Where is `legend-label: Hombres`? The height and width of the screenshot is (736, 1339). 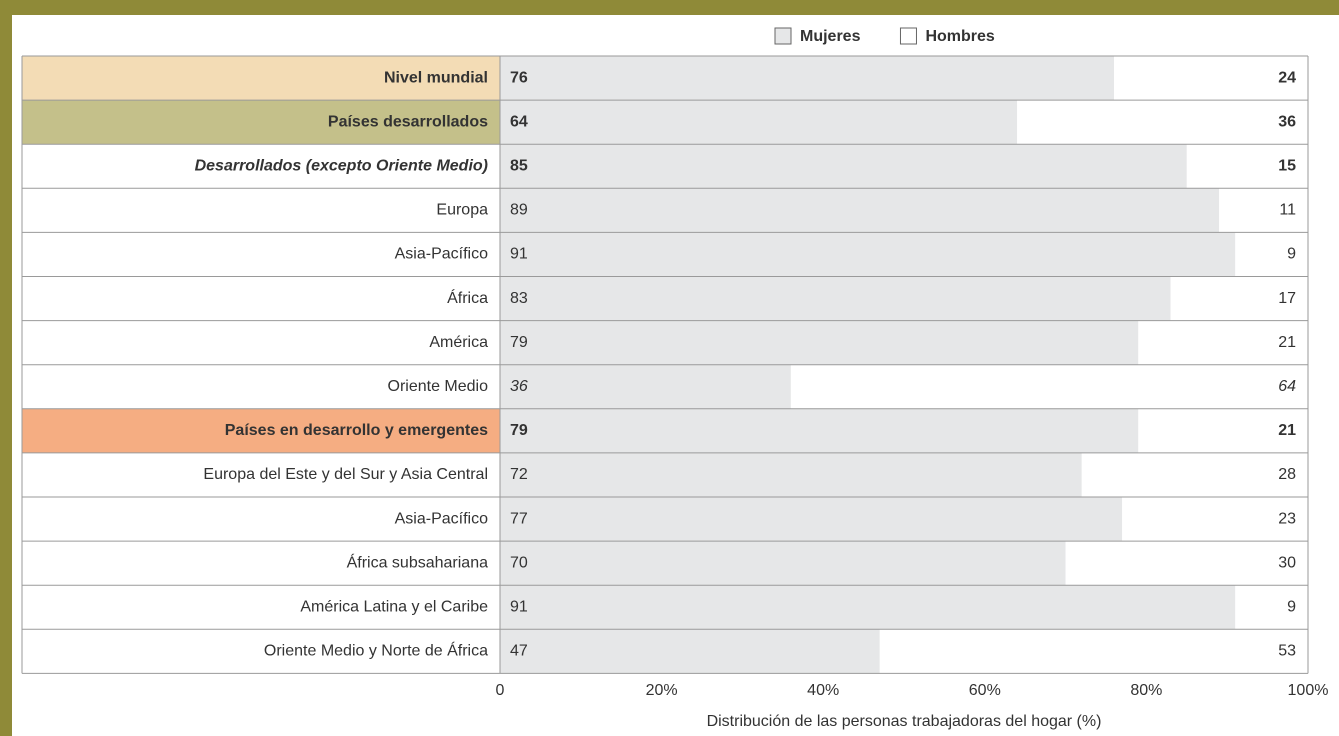
legend-label: Hombres is located at coordinates (959, 36).